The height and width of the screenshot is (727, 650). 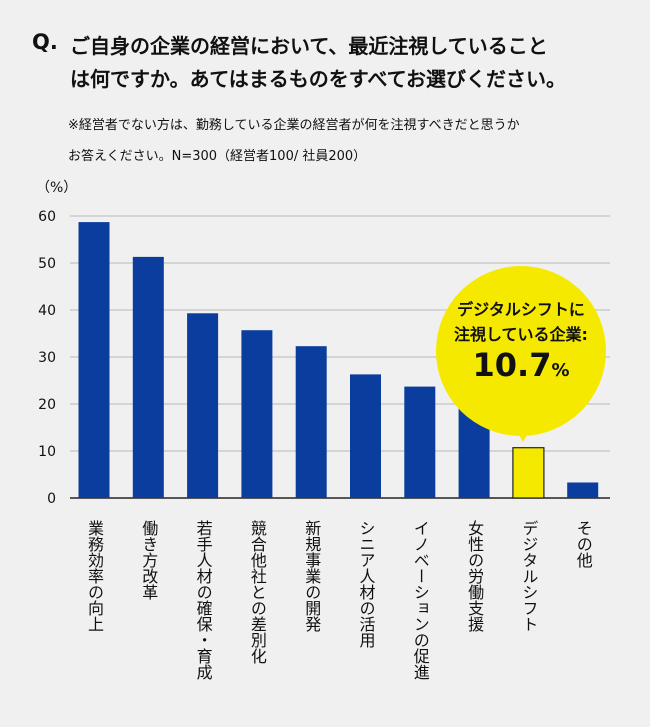 What do you see at coordinates (47, 311) in the screenshot?
I see `y-tick-label: 40` at bounding box center [47, 311].